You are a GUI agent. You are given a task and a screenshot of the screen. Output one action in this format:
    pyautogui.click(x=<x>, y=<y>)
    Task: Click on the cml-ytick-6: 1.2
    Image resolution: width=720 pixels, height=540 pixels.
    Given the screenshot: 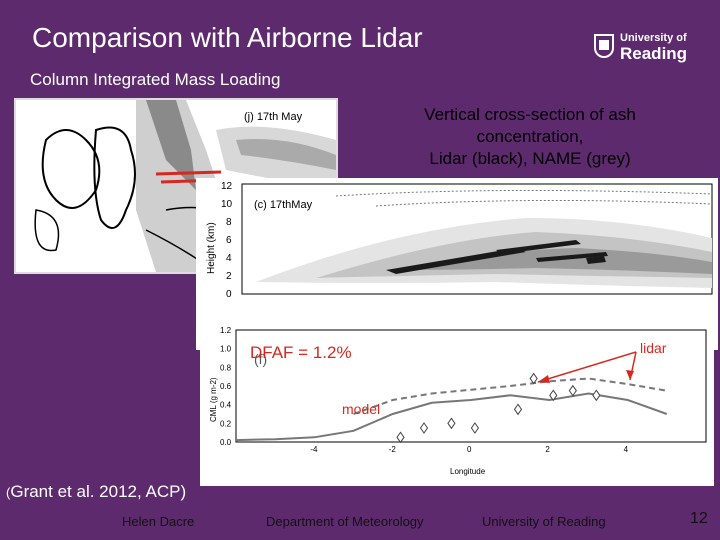 What is the action you would take?
    pyautogui.click(x=226, y=330)
    